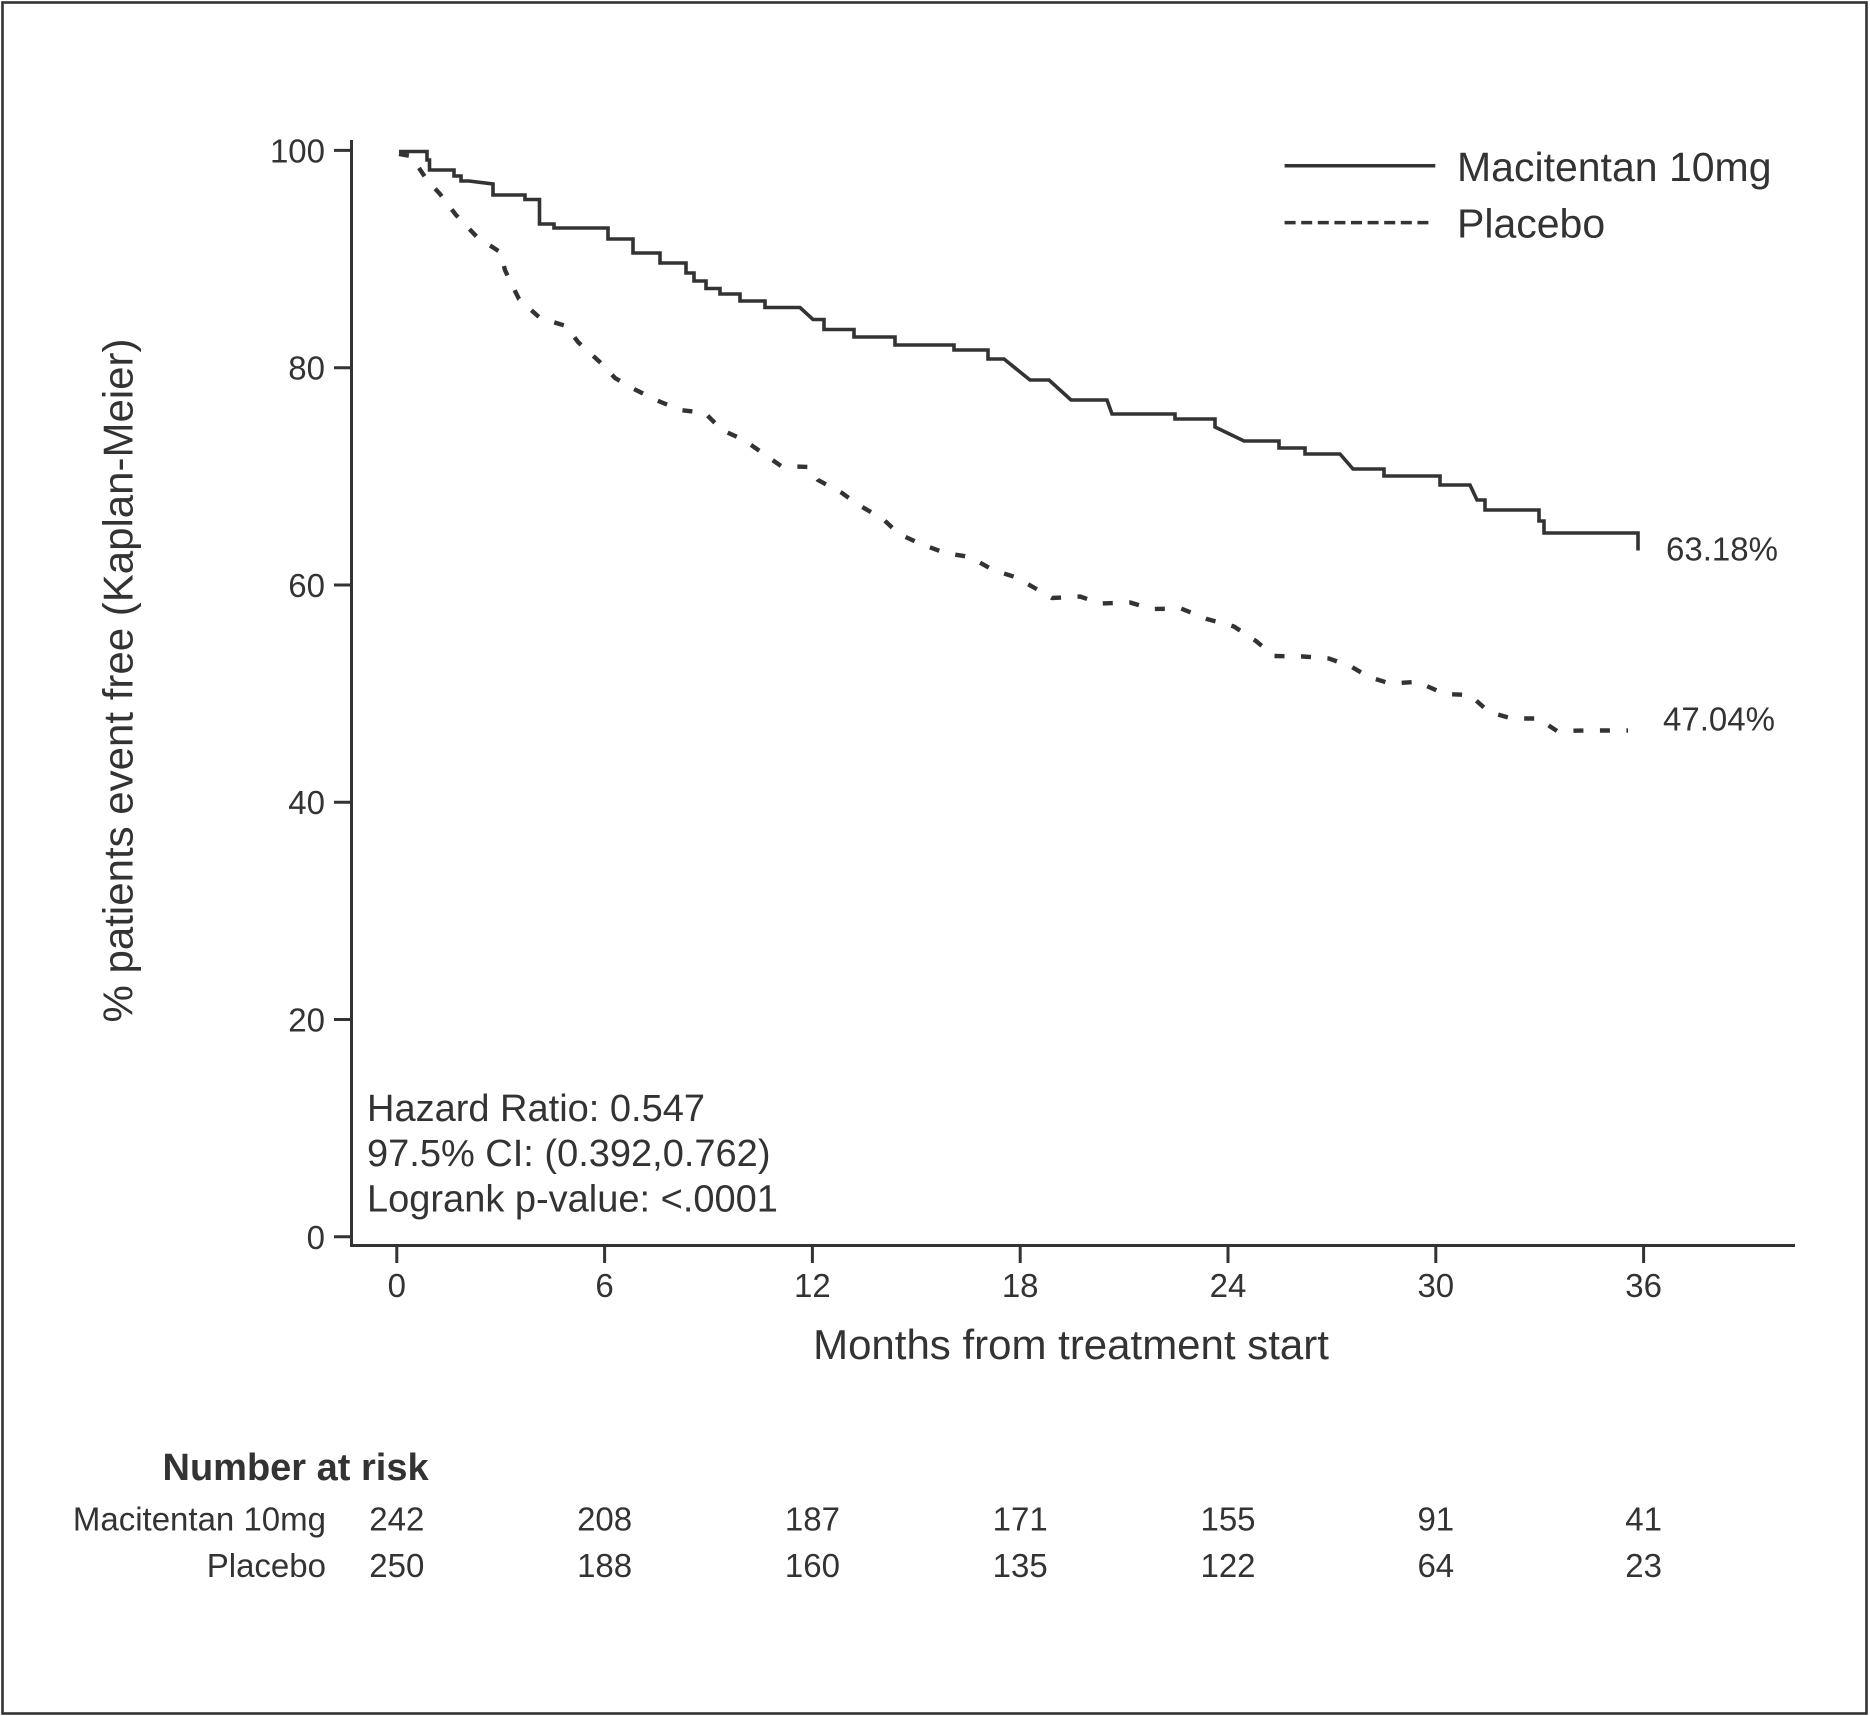  I want to click on svg-text: 122, so click(1227, 1565).